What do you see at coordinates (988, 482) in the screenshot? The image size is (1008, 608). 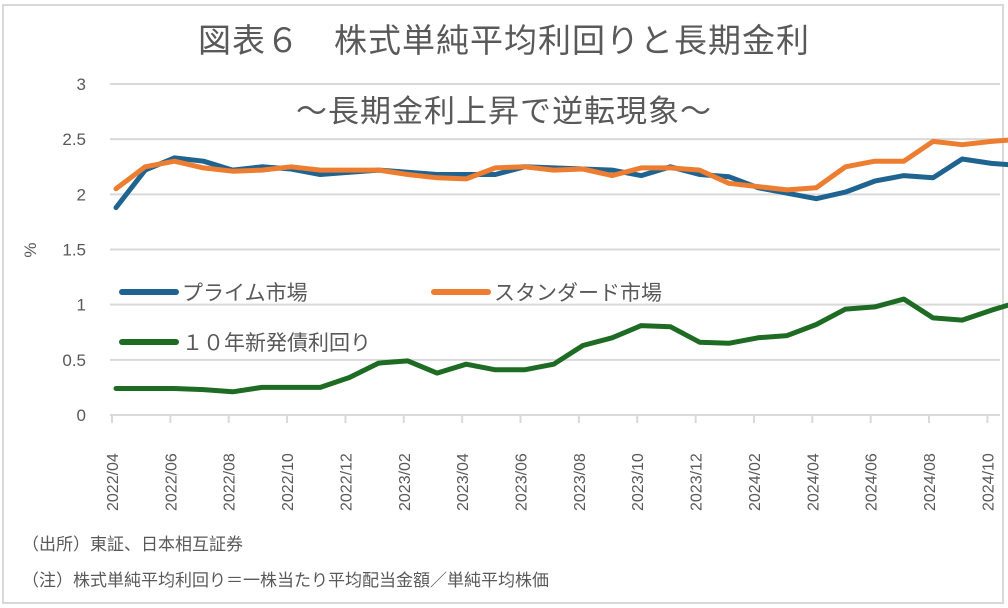 I see `x-tick-label: 2024/10` at bounding box center [988, 482].